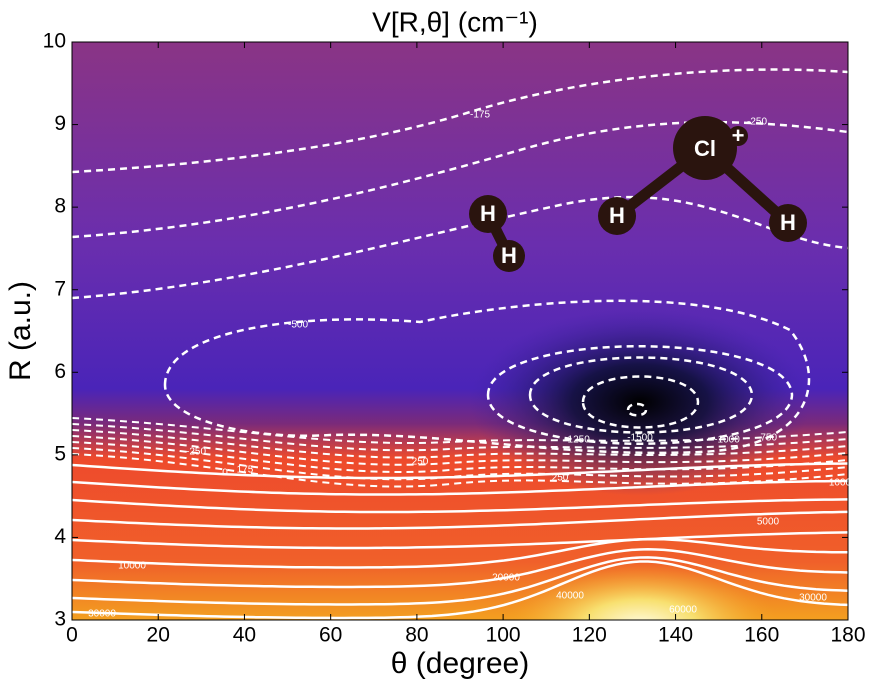 The width and height of the screenshot is (874, 696). What do you see at coordinates (60, 288) in the screenshot?
I see `y-tick-label: 7` at bounding box center [60, 288].